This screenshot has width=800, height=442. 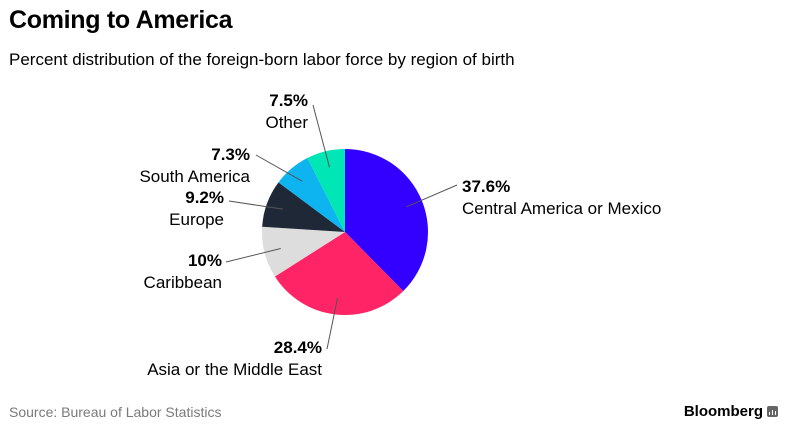 What do you see at coordinates (561, 208) in the screenshot?
I see `data-label-name-central-america-or-mexico: Central America or Mexico` at bounding box center [561, 208].